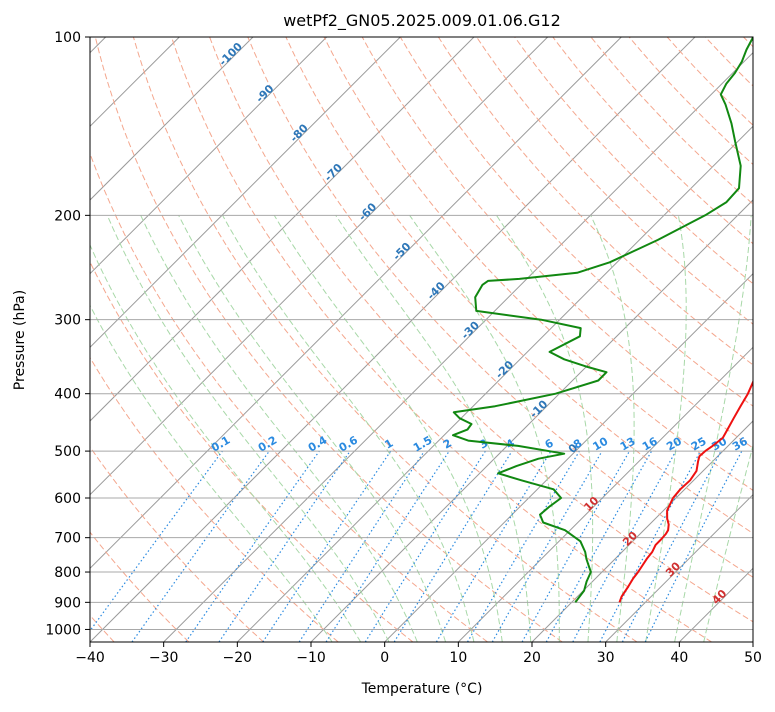  Describe the element at coordinates (67, 216) in the screenshot. I see `y-tick-label: 200` at that location.